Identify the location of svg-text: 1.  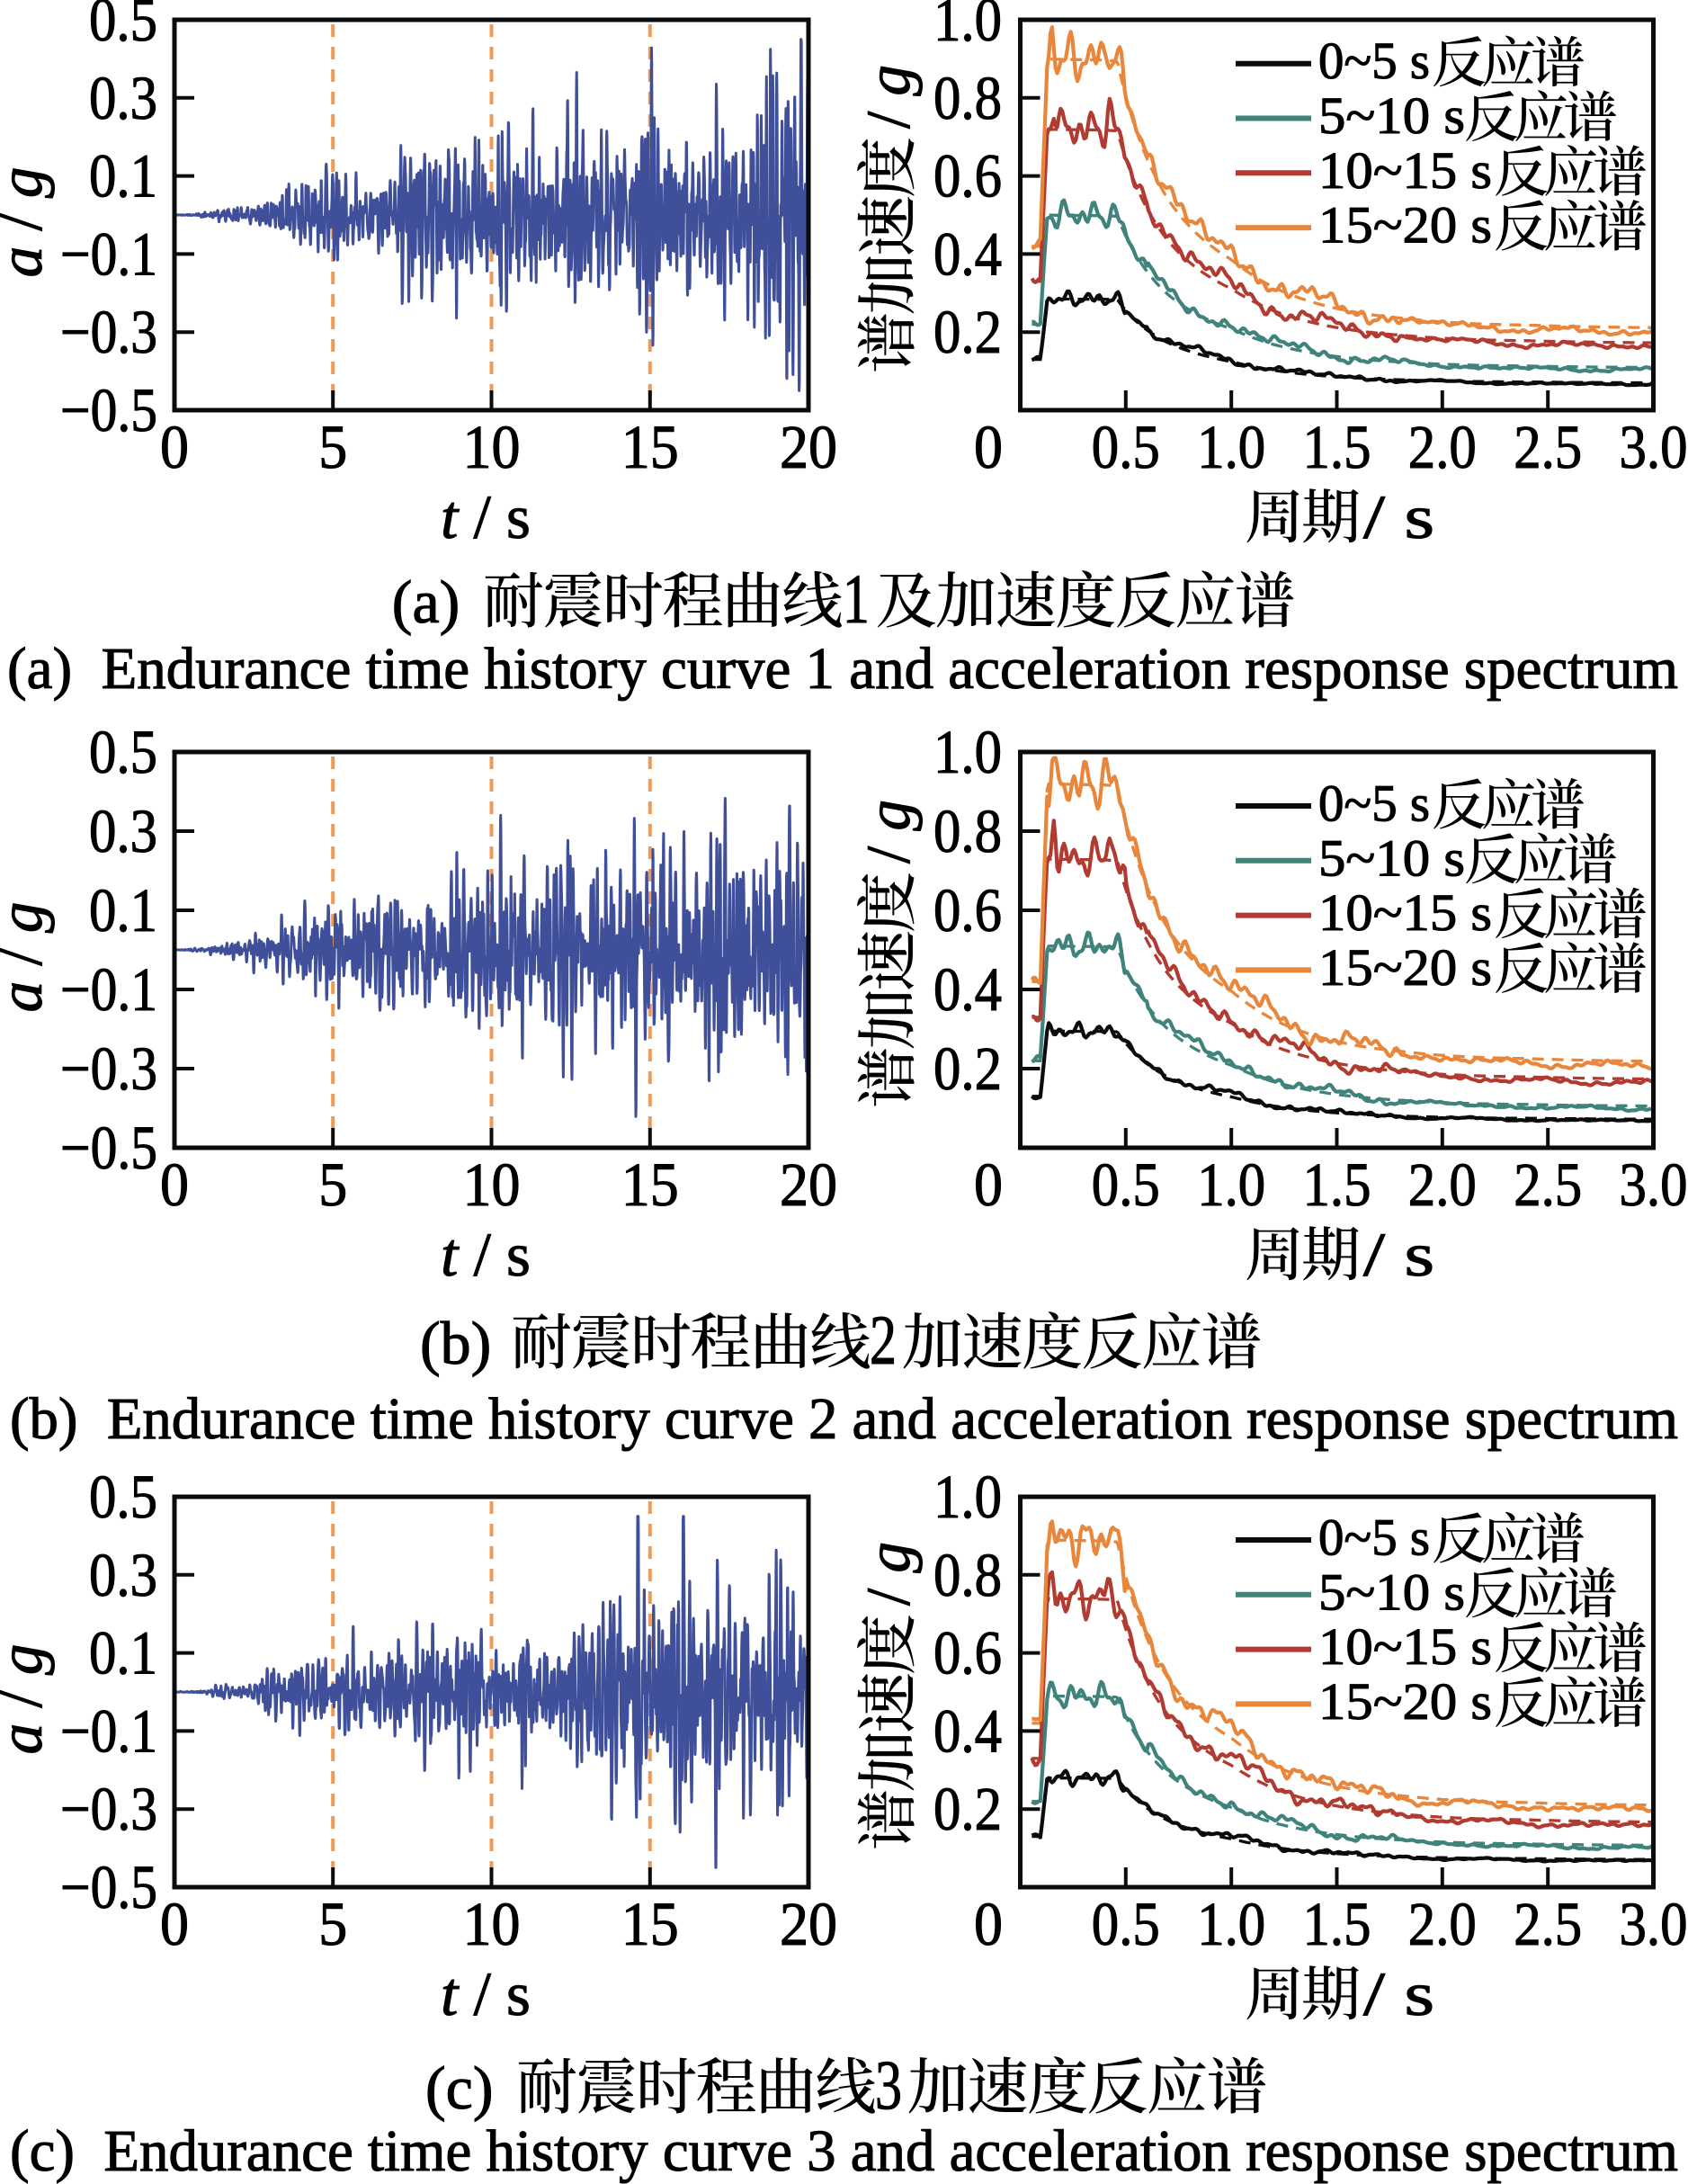
(856, 599).